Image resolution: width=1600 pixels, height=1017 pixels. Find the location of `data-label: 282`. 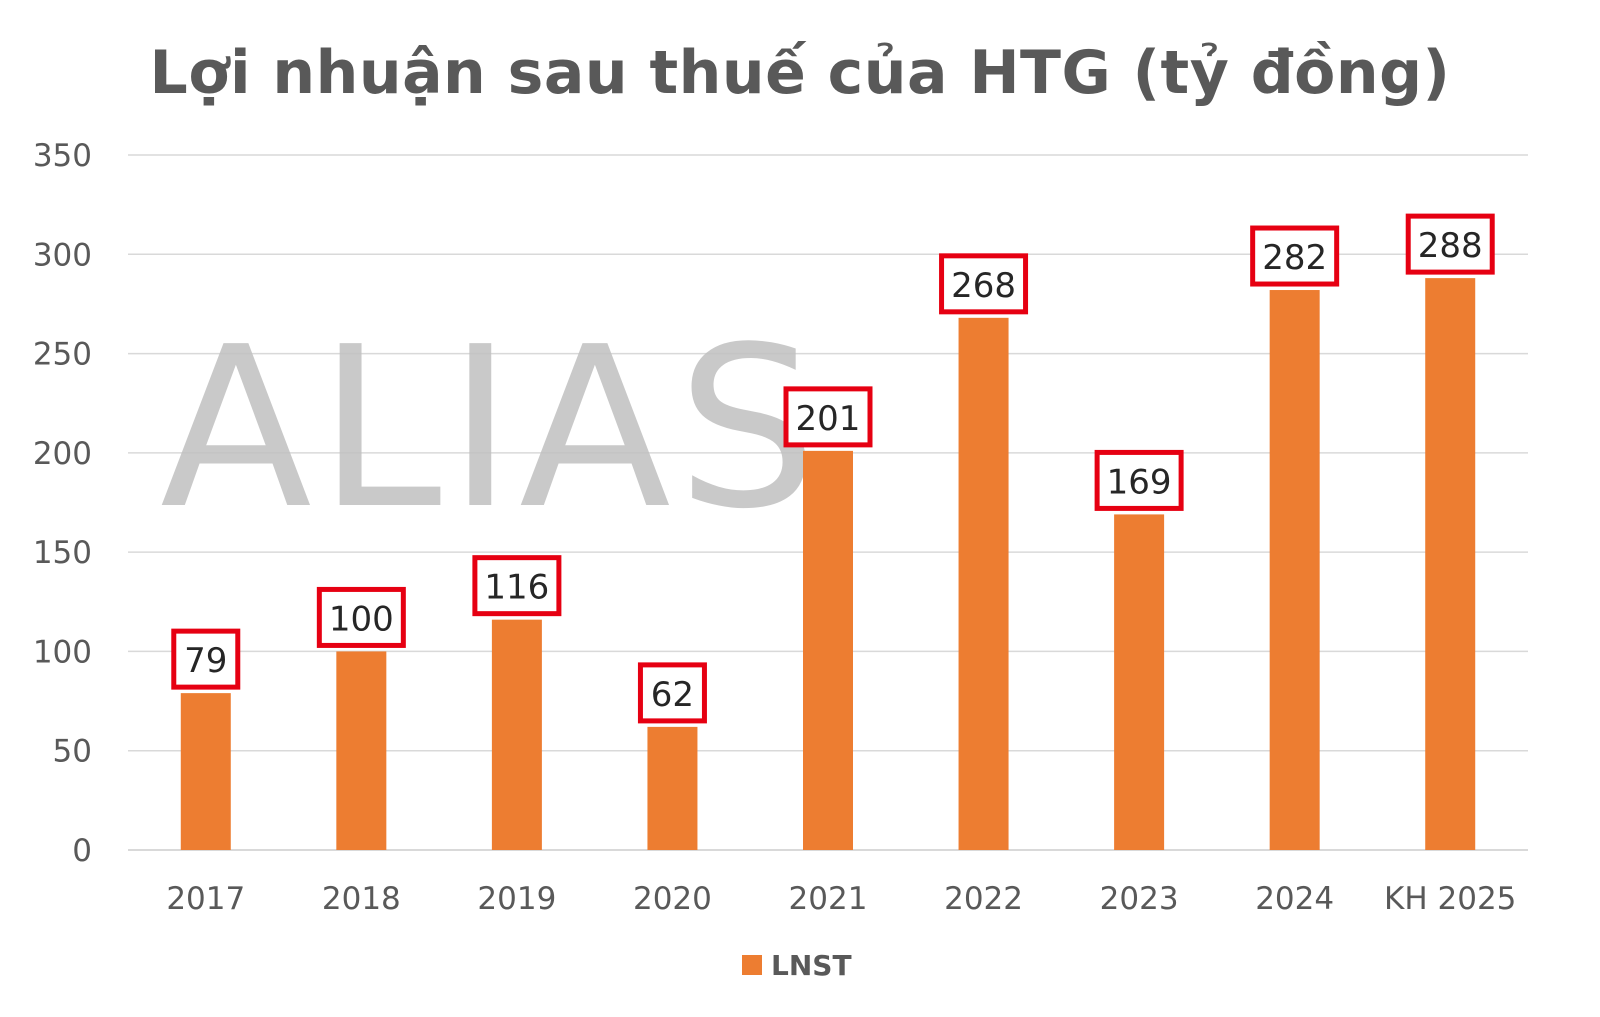

data-label: 282 is located at coordinates (1294, 258).